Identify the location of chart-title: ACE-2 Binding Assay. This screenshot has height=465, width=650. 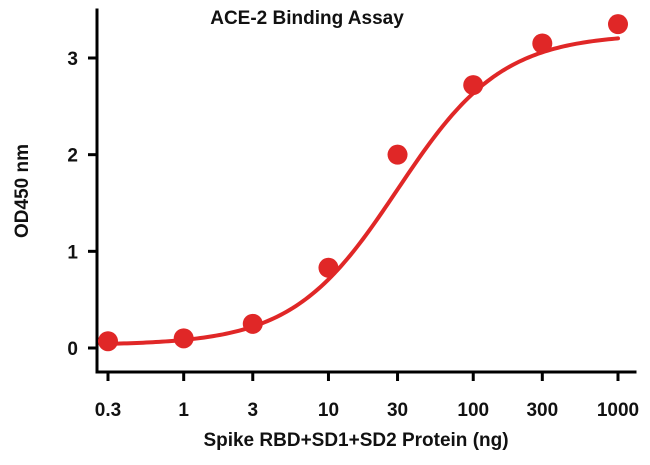
(307, 18).